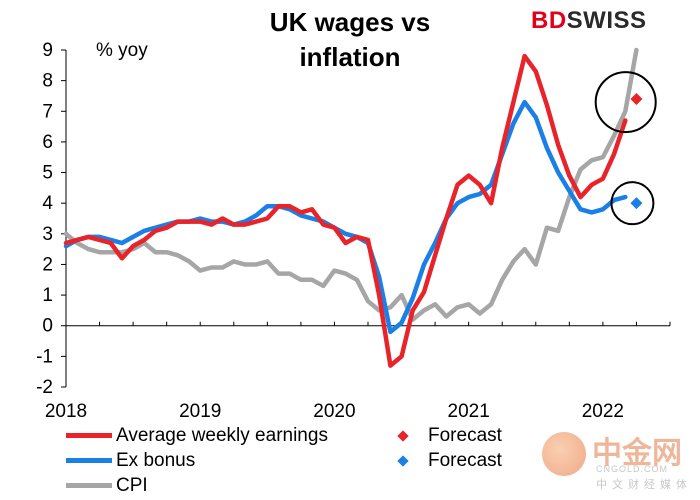 This screenshot has height=500, width=700. I want to click on y-unit-label: % yoy, so click(122, 50).